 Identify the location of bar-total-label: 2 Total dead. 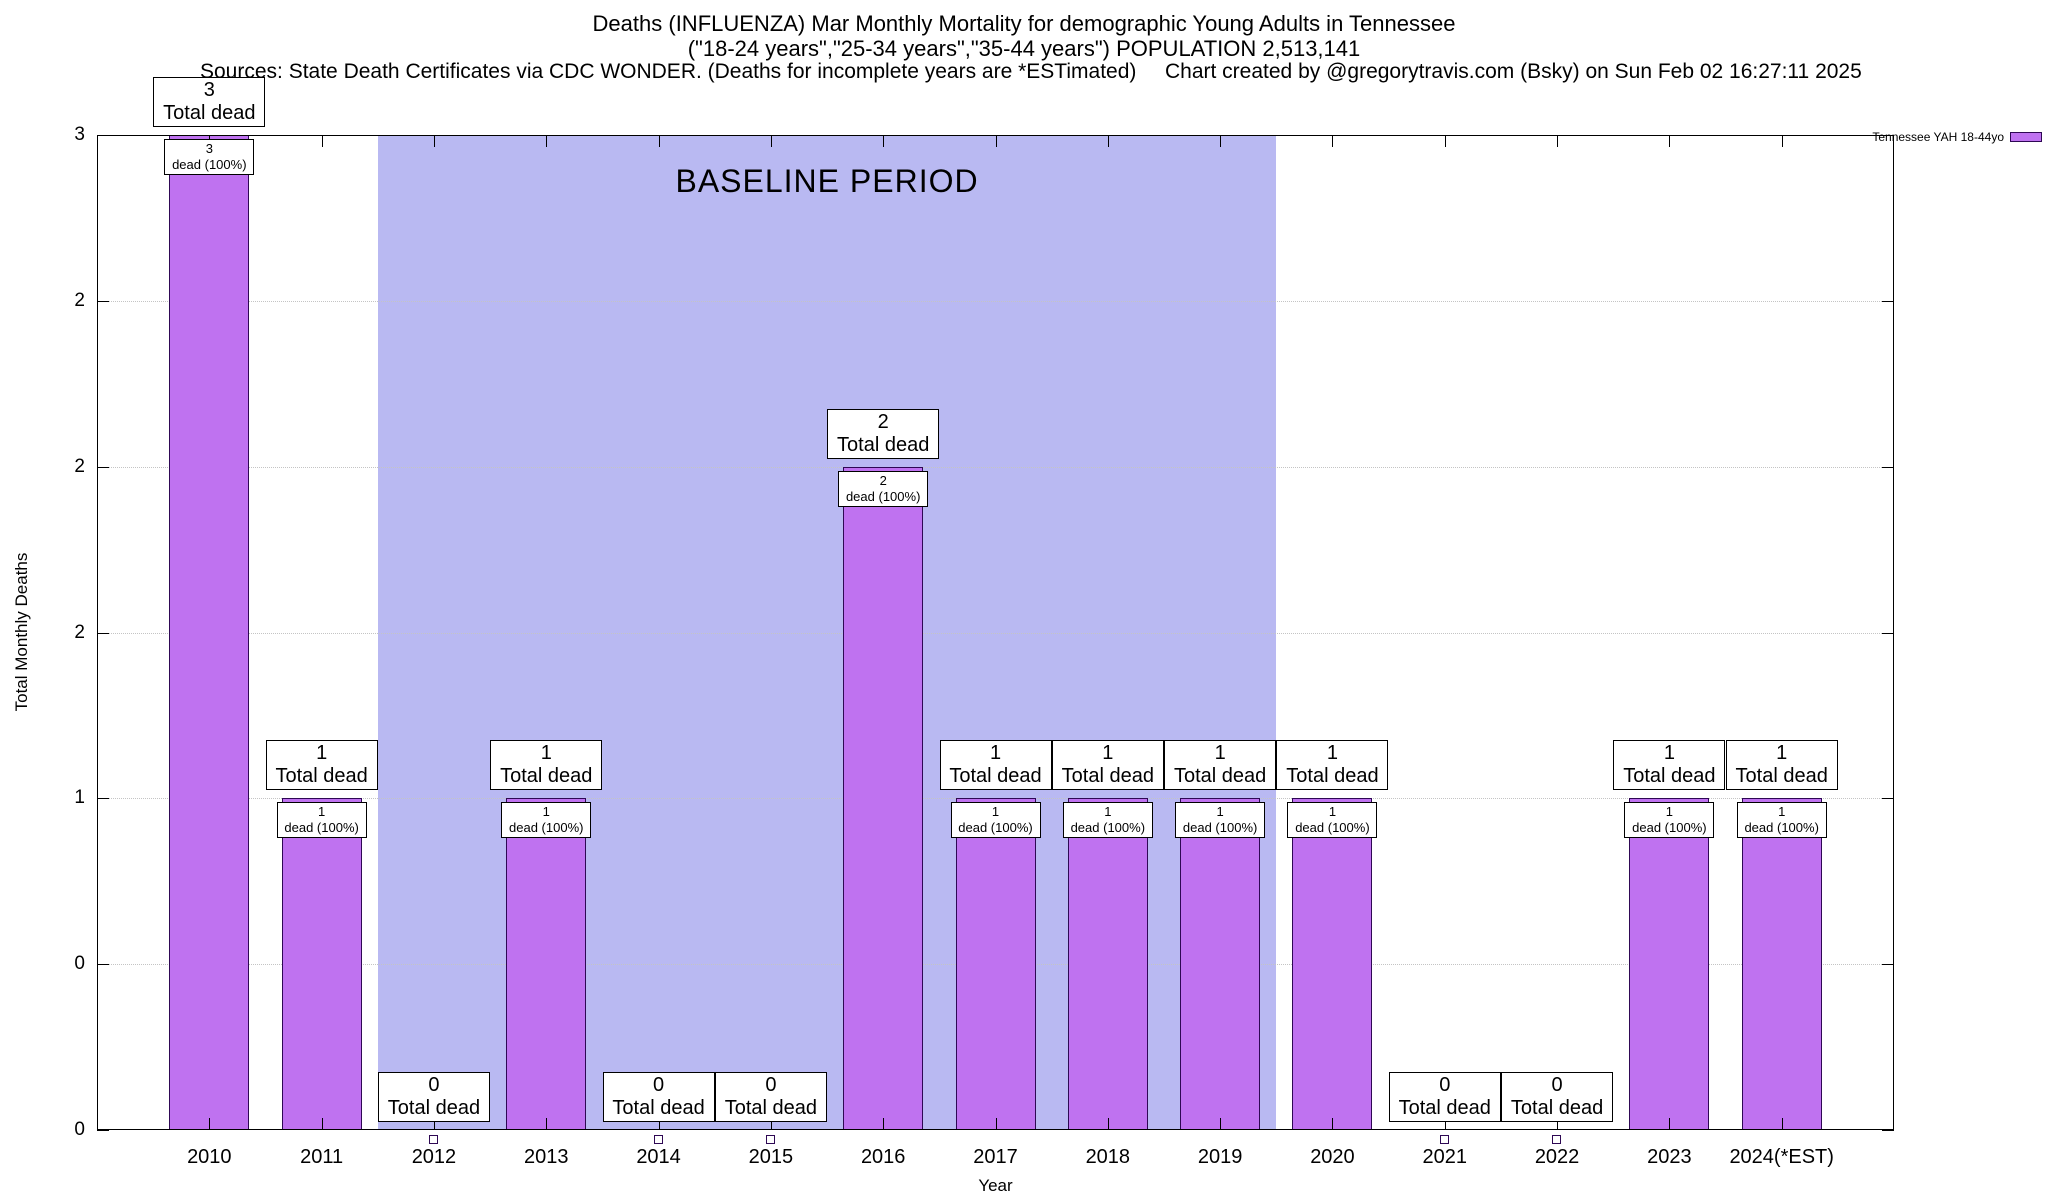
(883, 433).